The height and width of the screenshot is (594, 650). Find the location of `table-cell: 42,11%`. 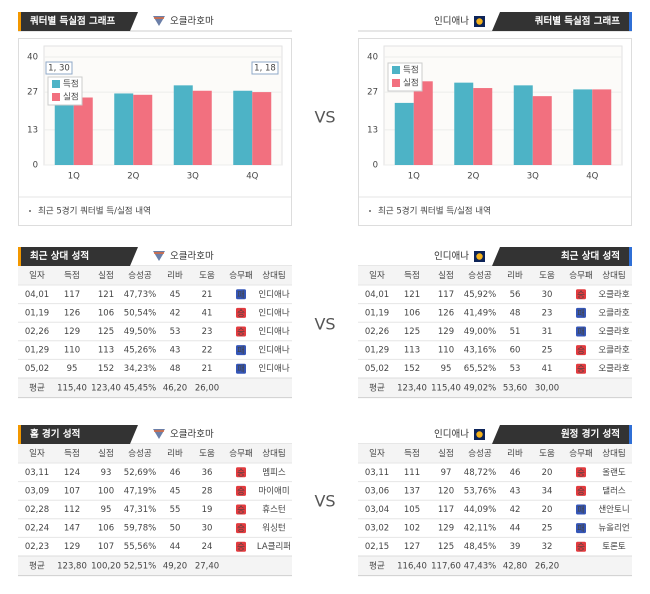

table-cell: 42,11% is located at coordinates (480, 529).